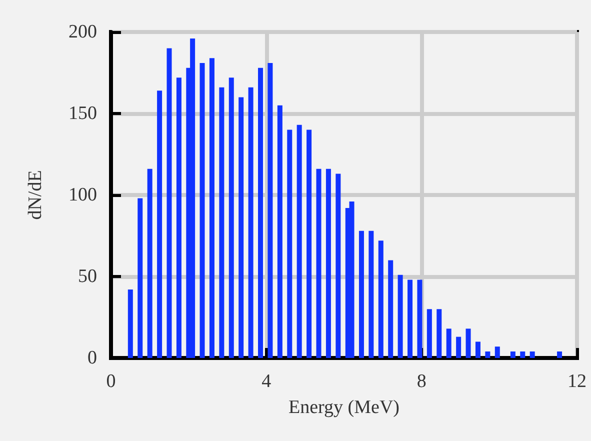 The image size is (591, 441). What do you see at coordinates (577, 381) in the screenshot?
I see `x-tick-label: 12` at bounding box center [577, 381].